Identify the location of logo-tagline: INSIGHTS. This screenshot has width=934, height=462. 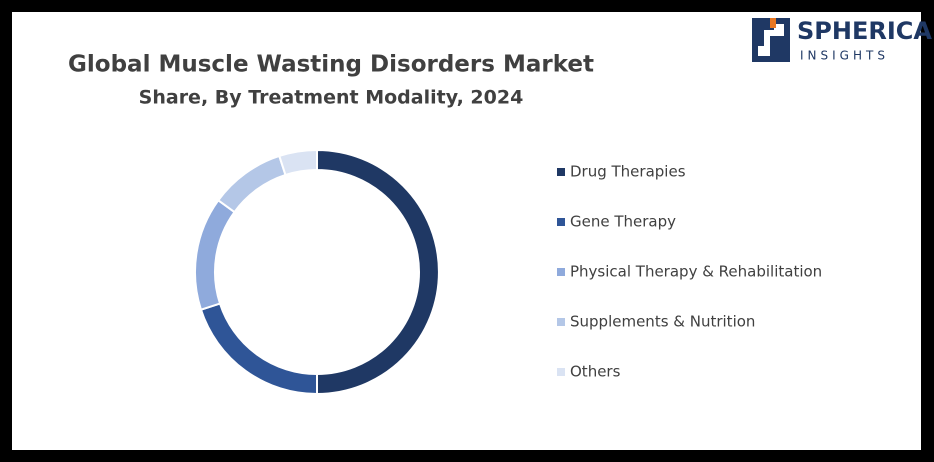
(844, 56).